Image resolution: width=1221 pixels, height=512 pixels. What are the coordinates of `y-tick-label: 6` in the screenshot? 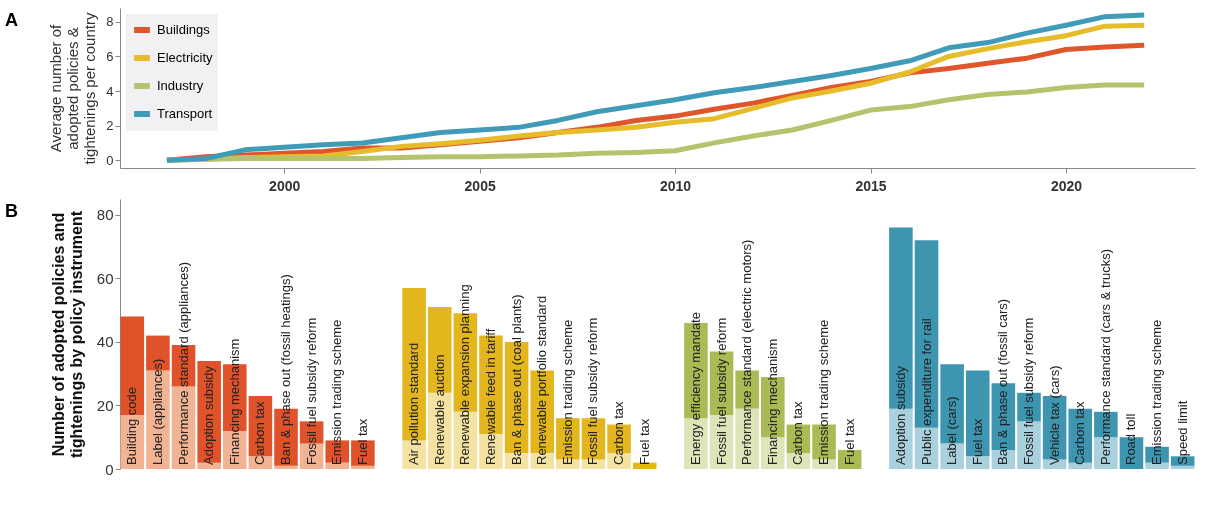 It's located at (110, 56).